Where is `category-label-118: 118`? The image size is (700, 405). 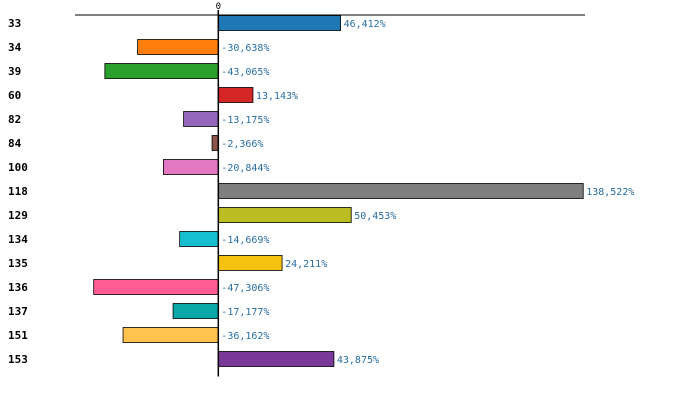
category-label-118: 118 is located at coordinates (18, 191).